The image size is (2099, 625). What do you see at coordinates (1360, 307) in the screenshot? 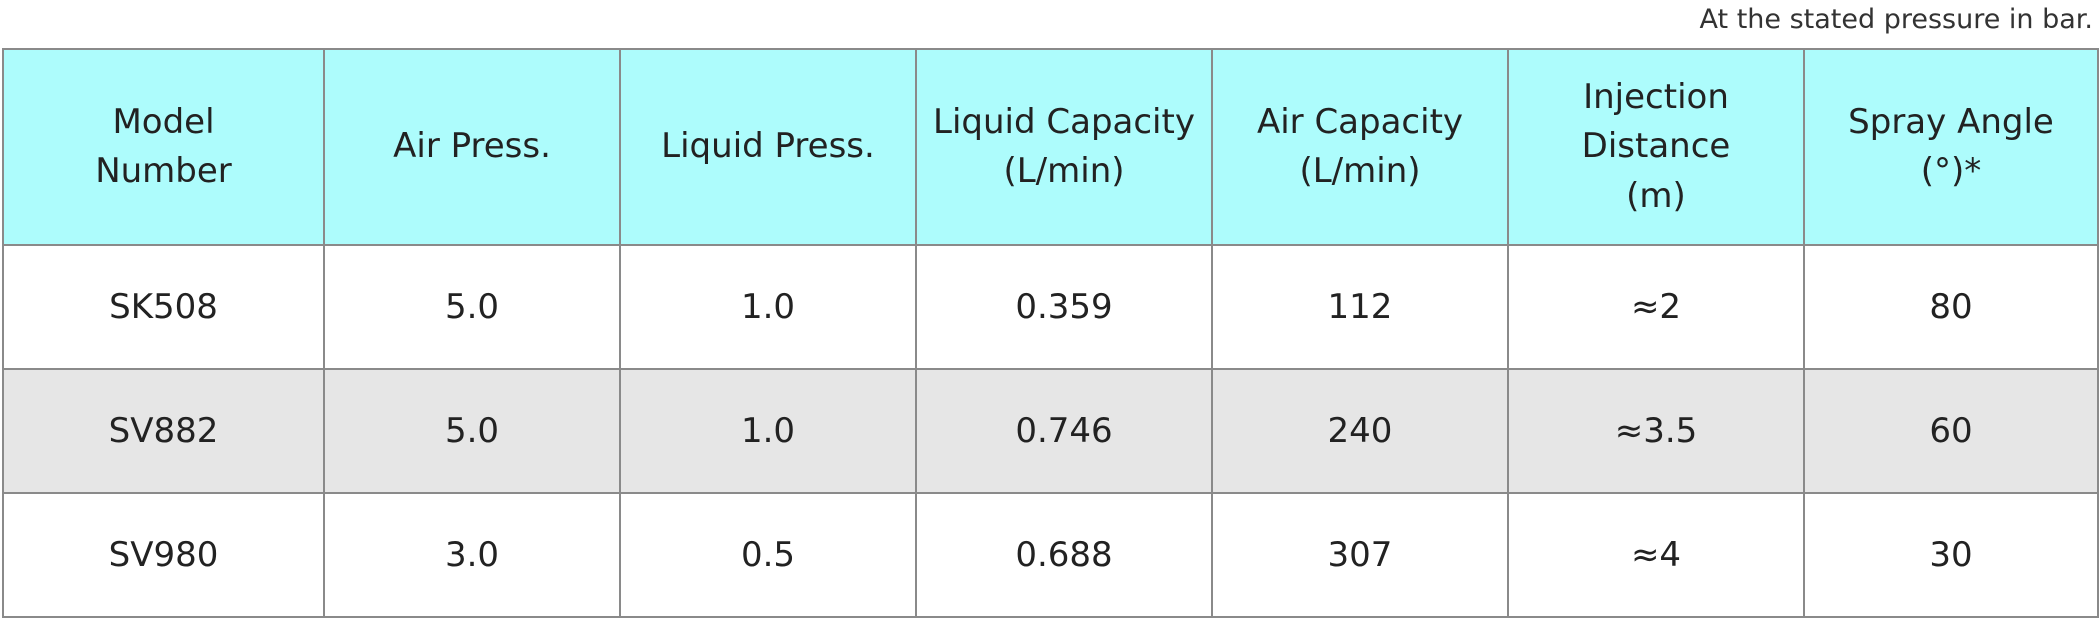
I see `table-cell: 112` at bounding box center [1360, 307].